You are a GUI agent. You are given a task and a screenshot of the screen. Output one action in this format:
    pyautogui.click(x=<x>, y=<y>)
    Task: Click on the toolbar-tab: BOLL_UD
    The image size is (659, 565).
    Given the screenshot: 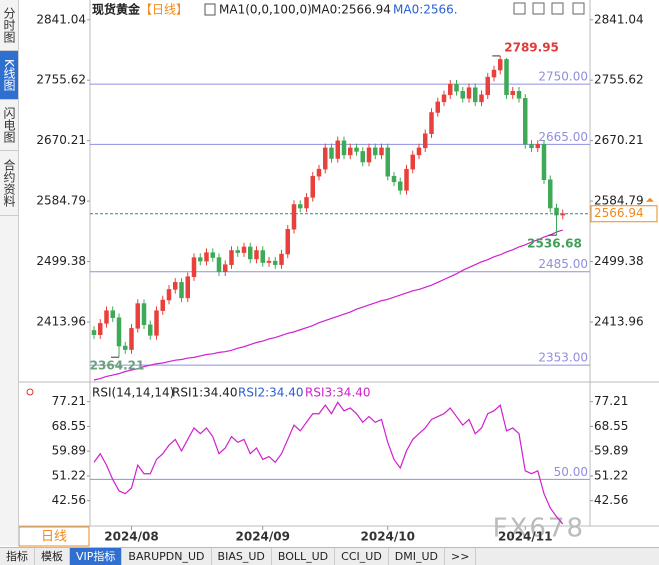 What is the action you would take?
    pyautogui.click(x=304, y=556)
    